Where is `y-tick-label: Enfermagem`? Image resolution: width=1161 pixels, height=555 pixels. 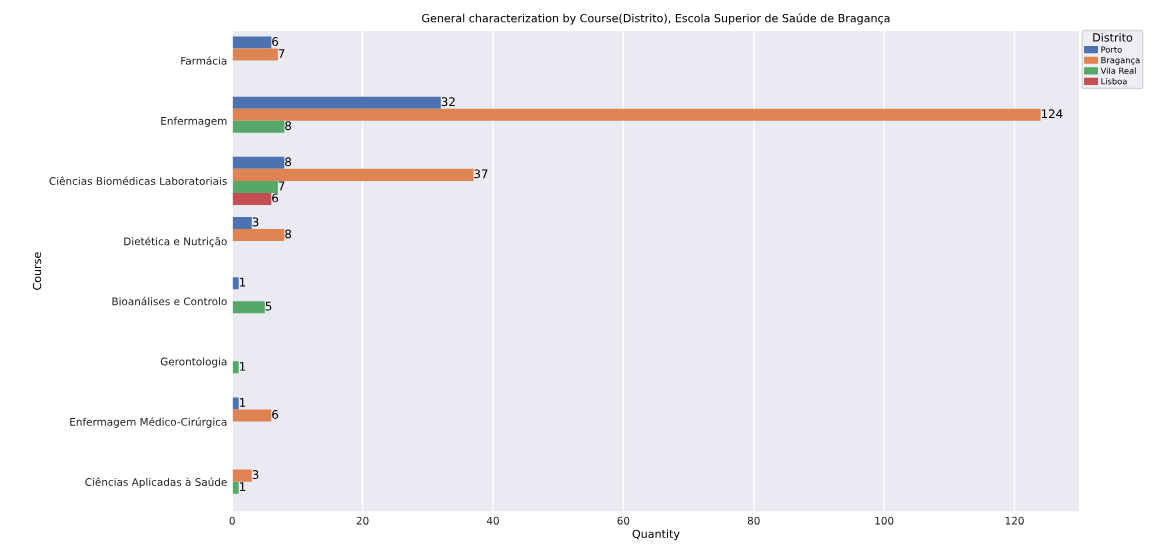
y-tick-label: Enfermagem is located at coordinates (194, 121).